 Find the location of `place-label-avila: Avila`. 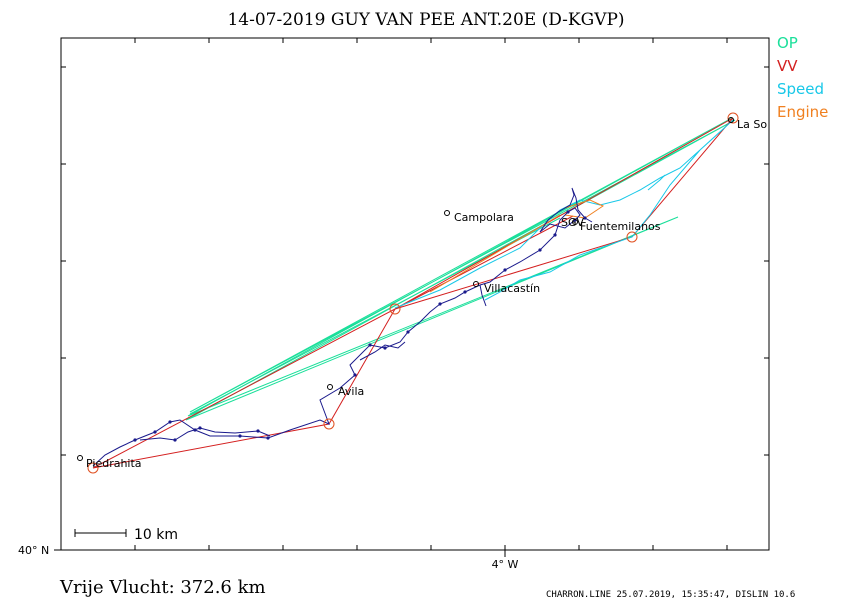

place-label-avila: Avila is located at coordinates (351, 391).